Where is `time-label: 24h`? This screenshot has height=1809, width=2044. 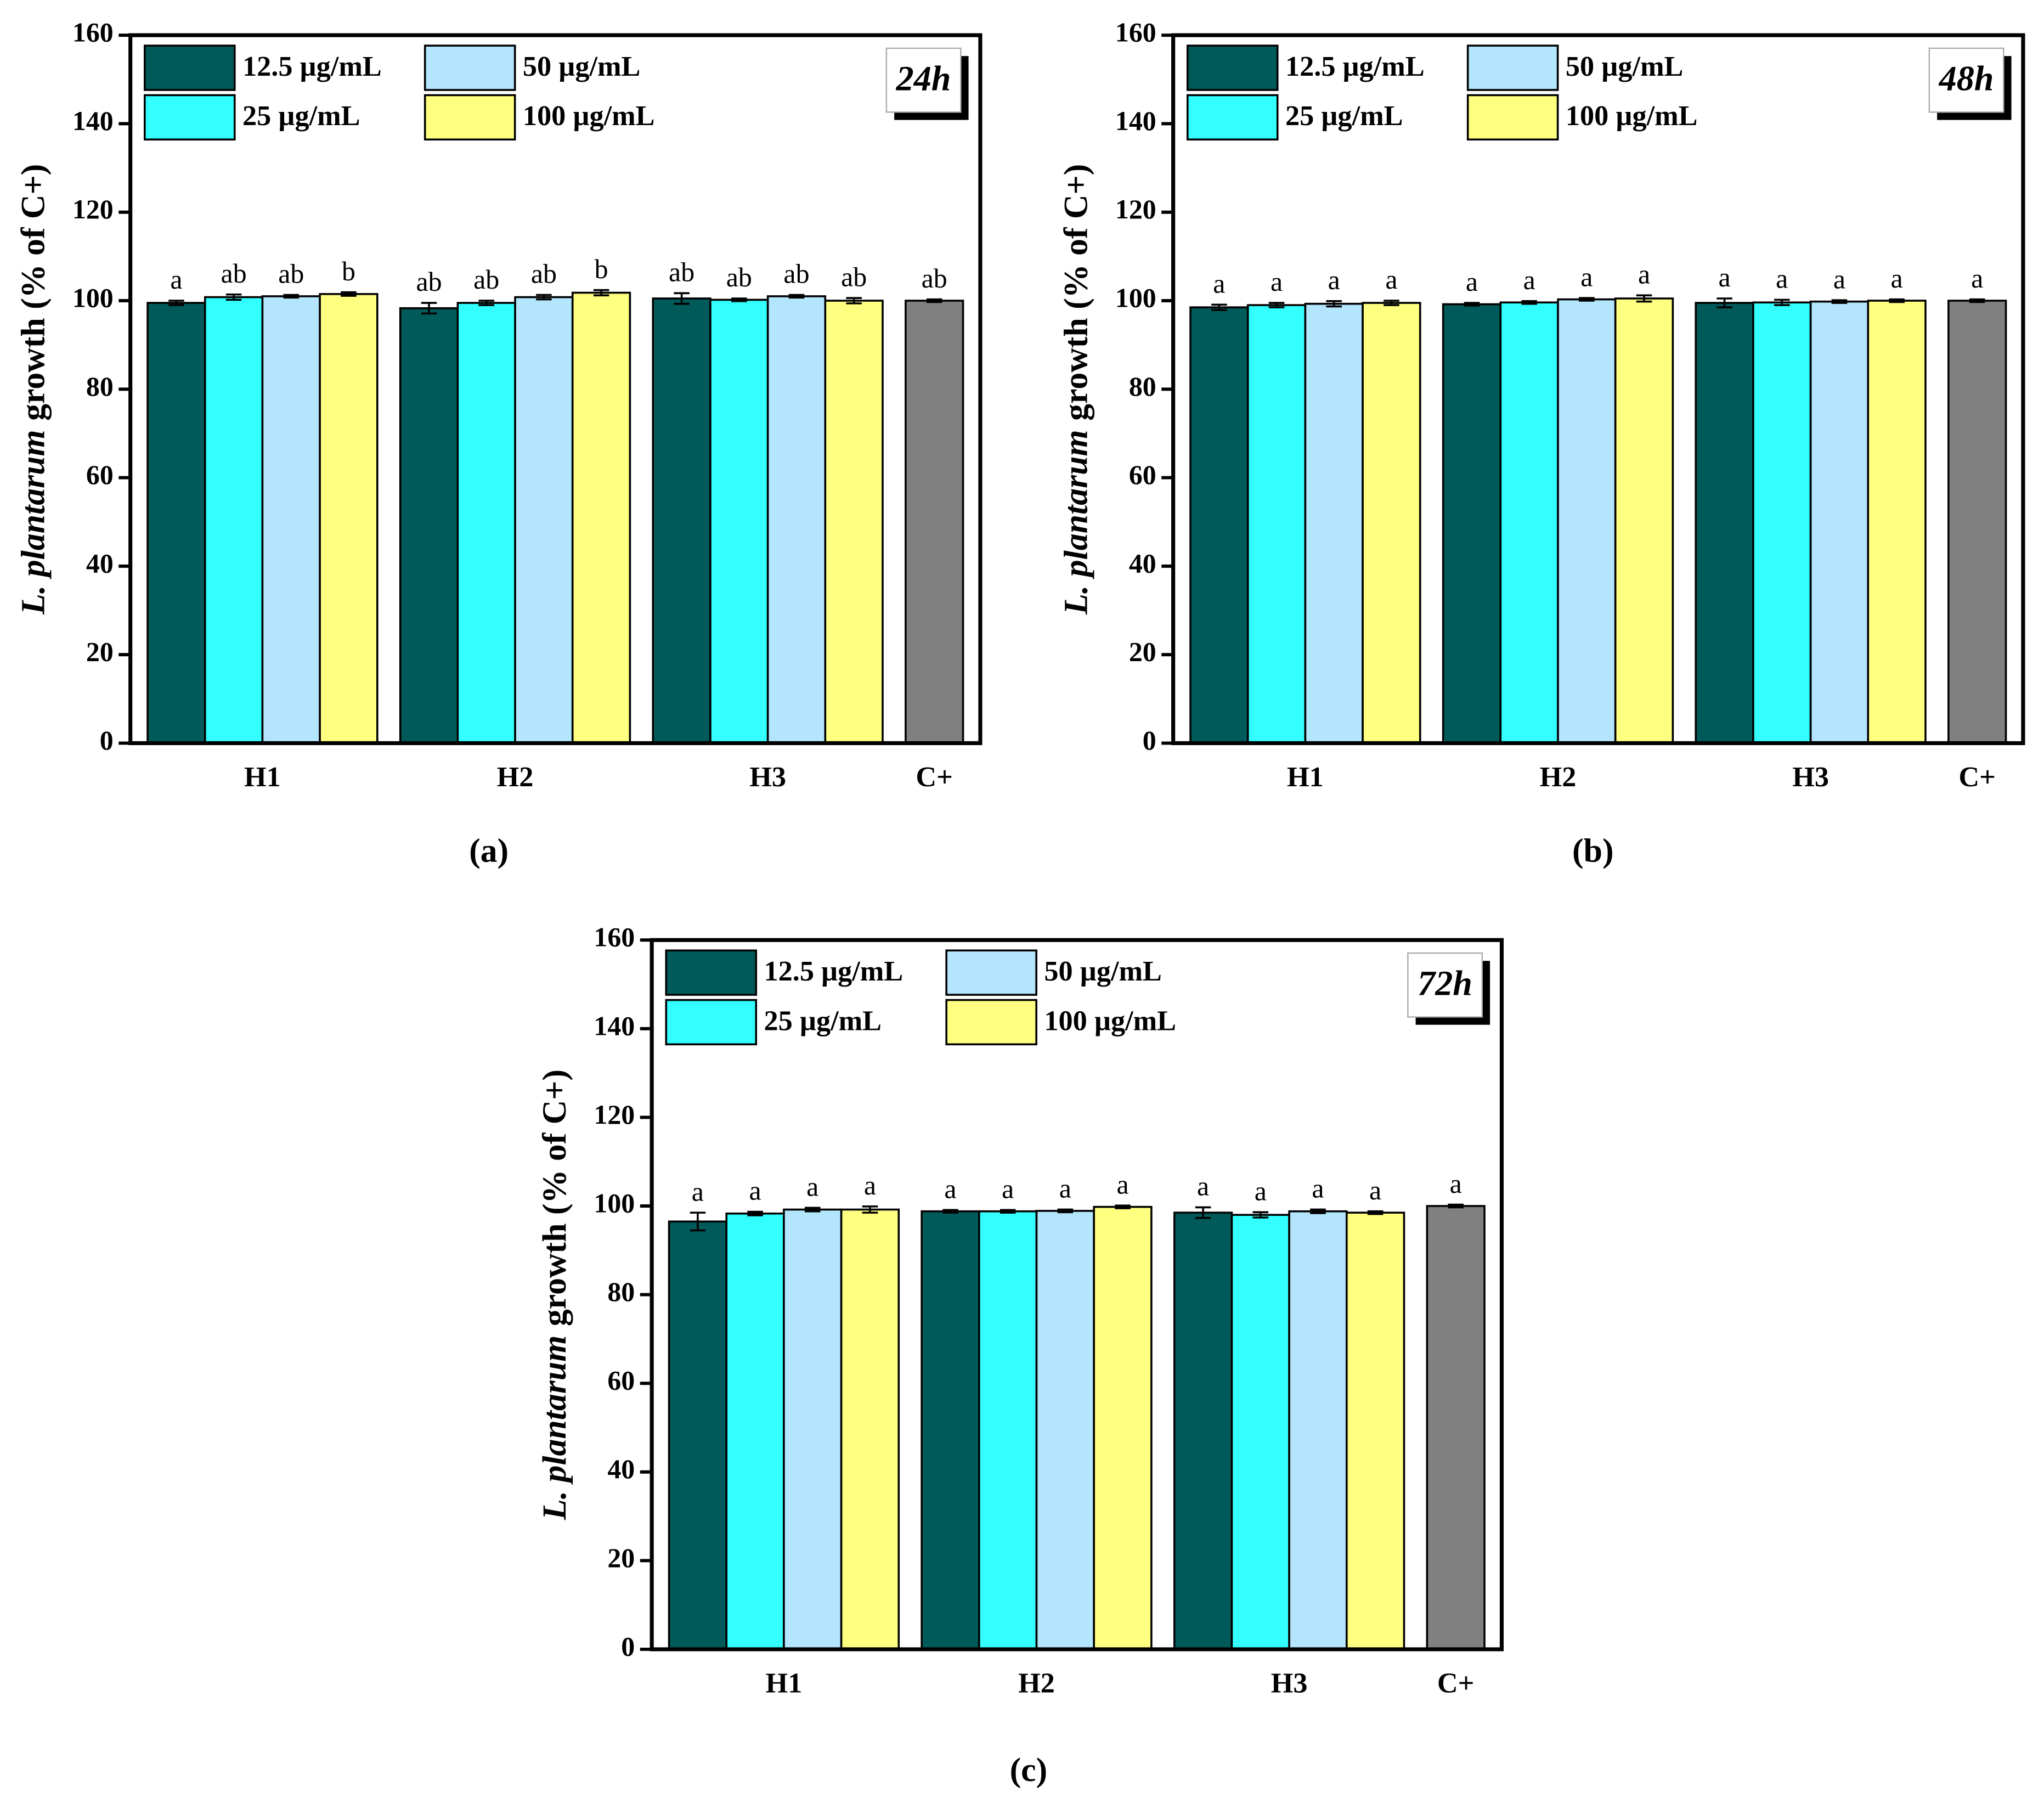
time-label: 24h is located at coordinates (923, 78).